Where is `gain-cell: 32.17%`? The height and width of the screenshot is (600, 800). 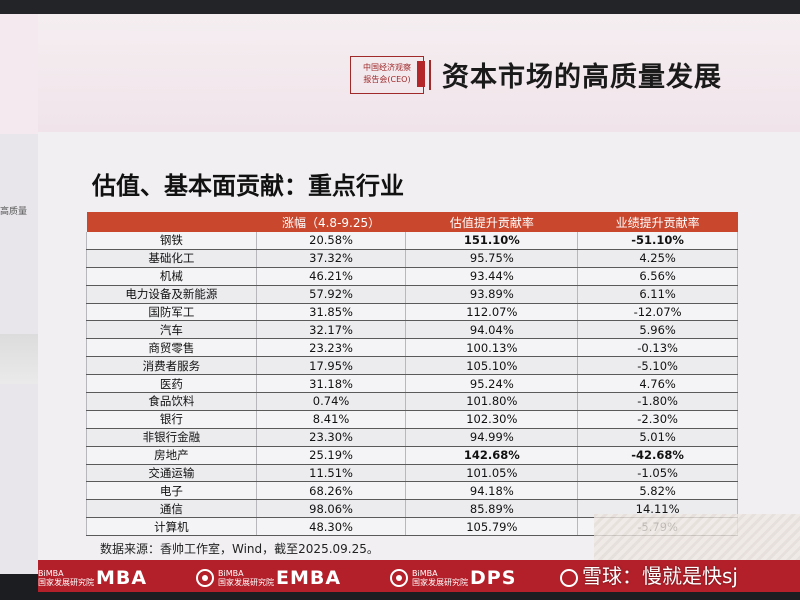
gain-cell: 32.17% is located at coordinates (331, 330).